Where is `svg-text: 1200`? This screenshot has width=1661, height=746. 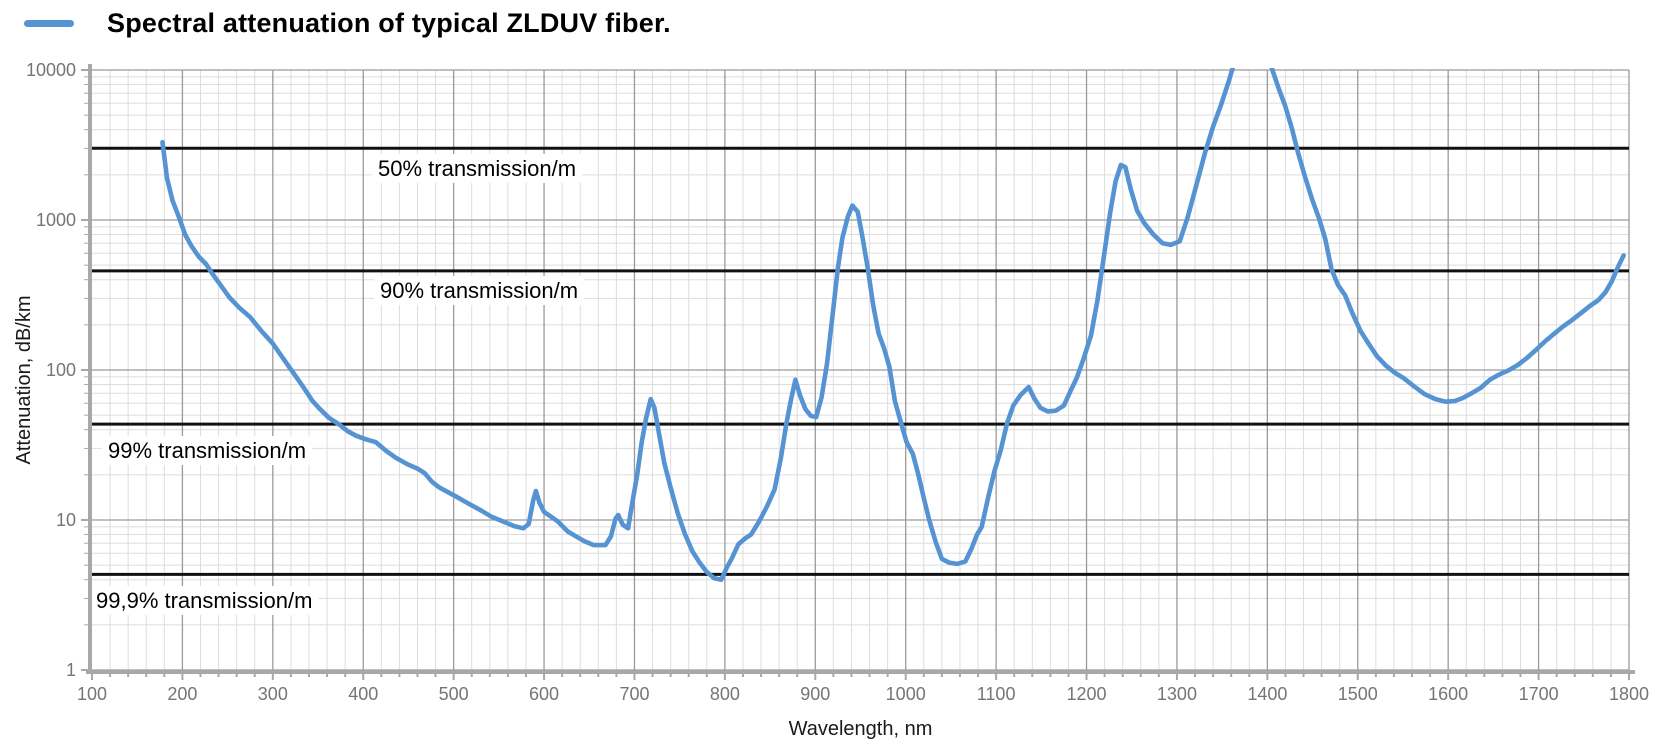
svg-text: 1200 is located at coordinates (1087, 694).